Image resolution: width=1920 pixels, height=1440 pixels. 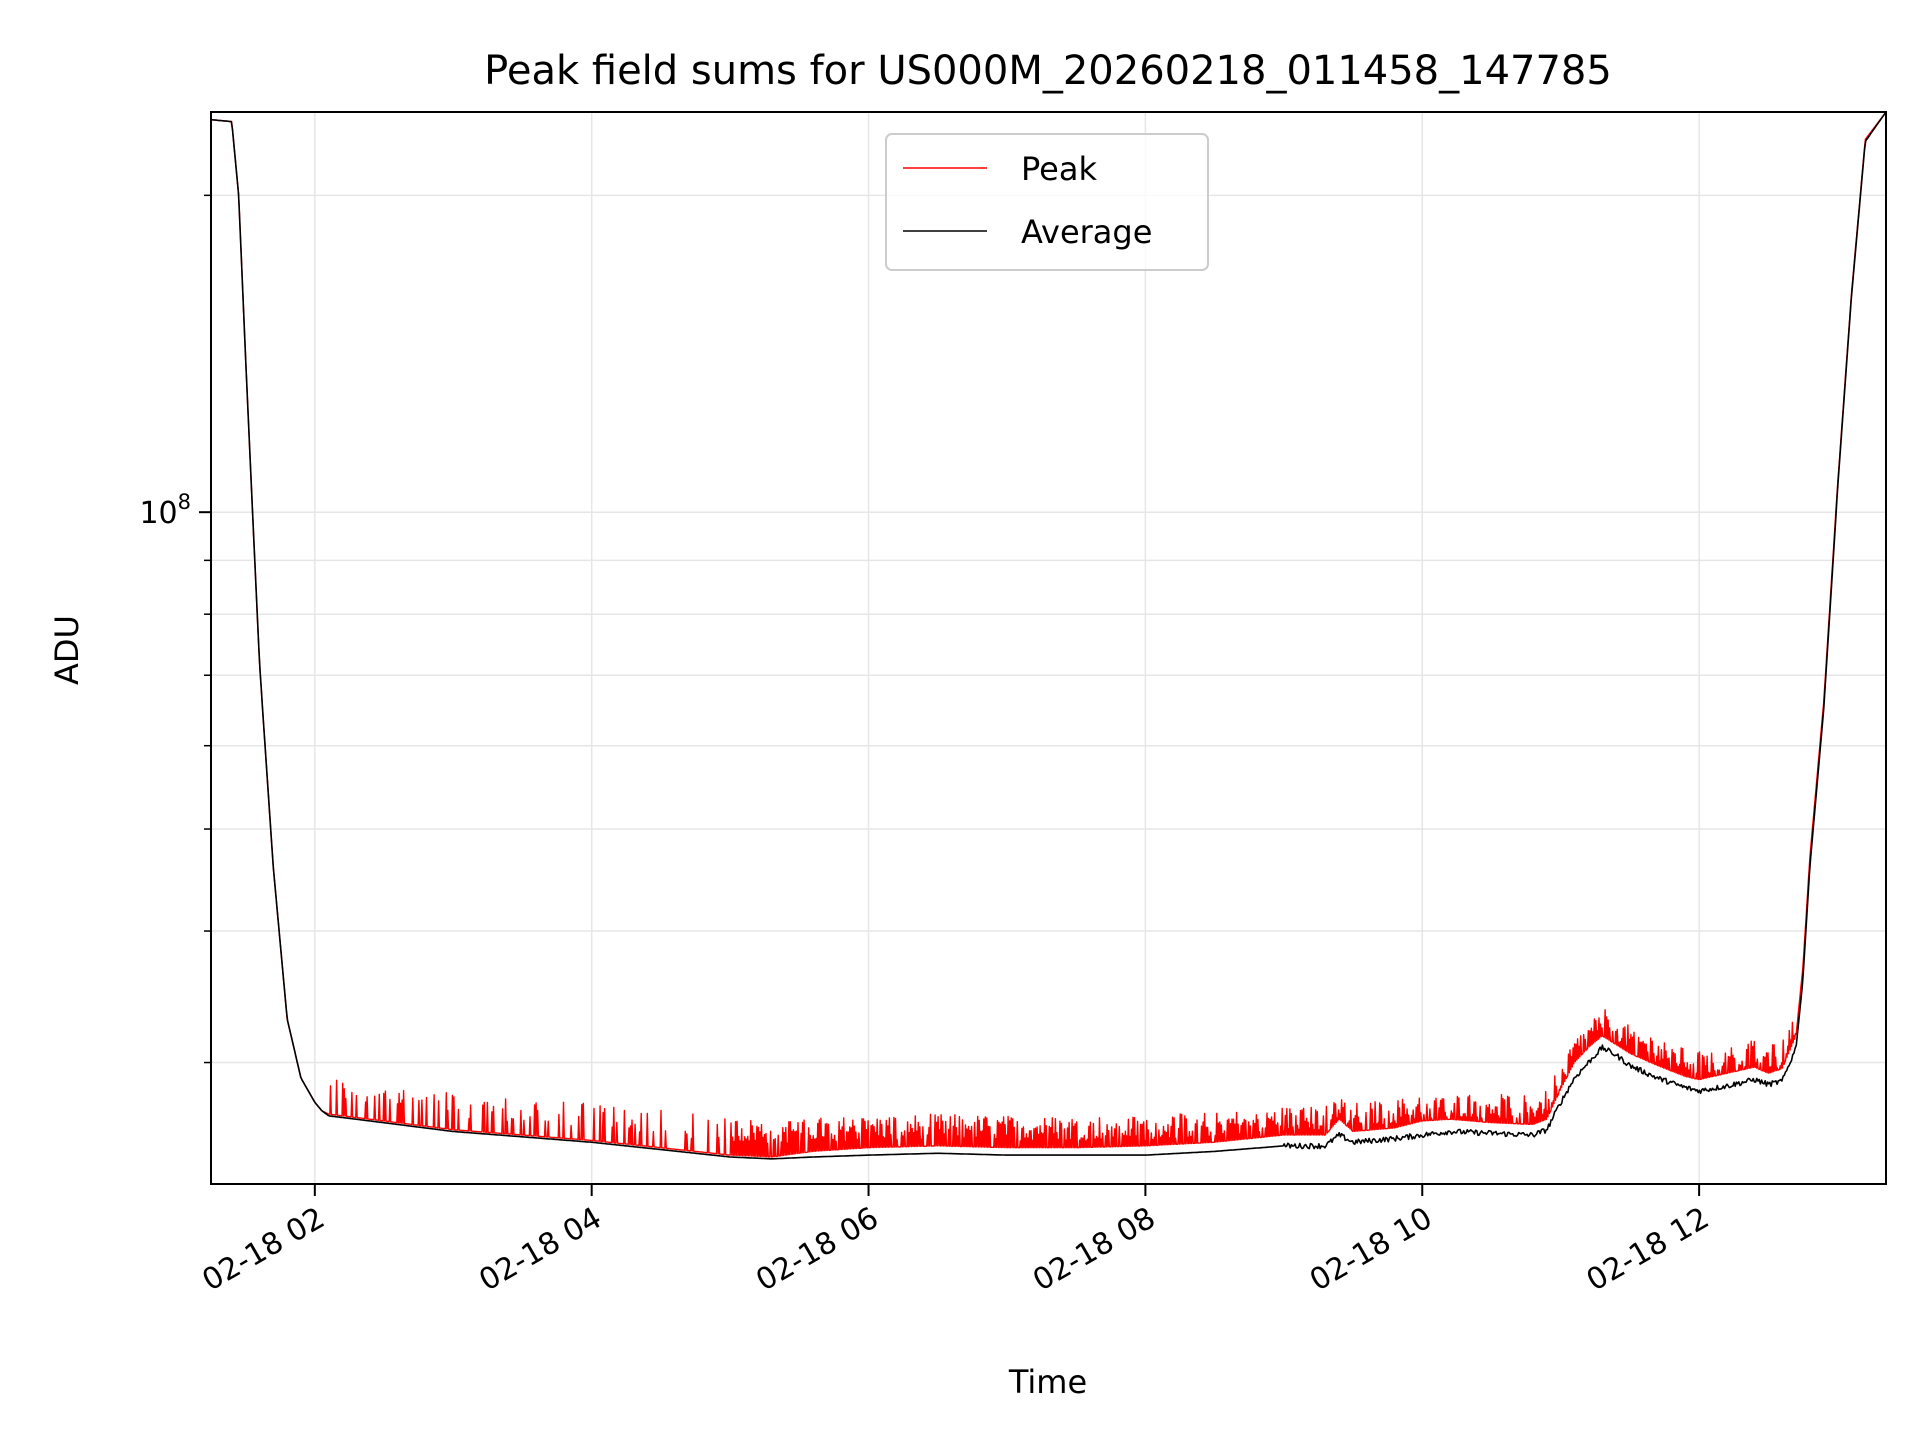 I want to click on y-tick-label-exponent: 8, so click(x=184, y=502).